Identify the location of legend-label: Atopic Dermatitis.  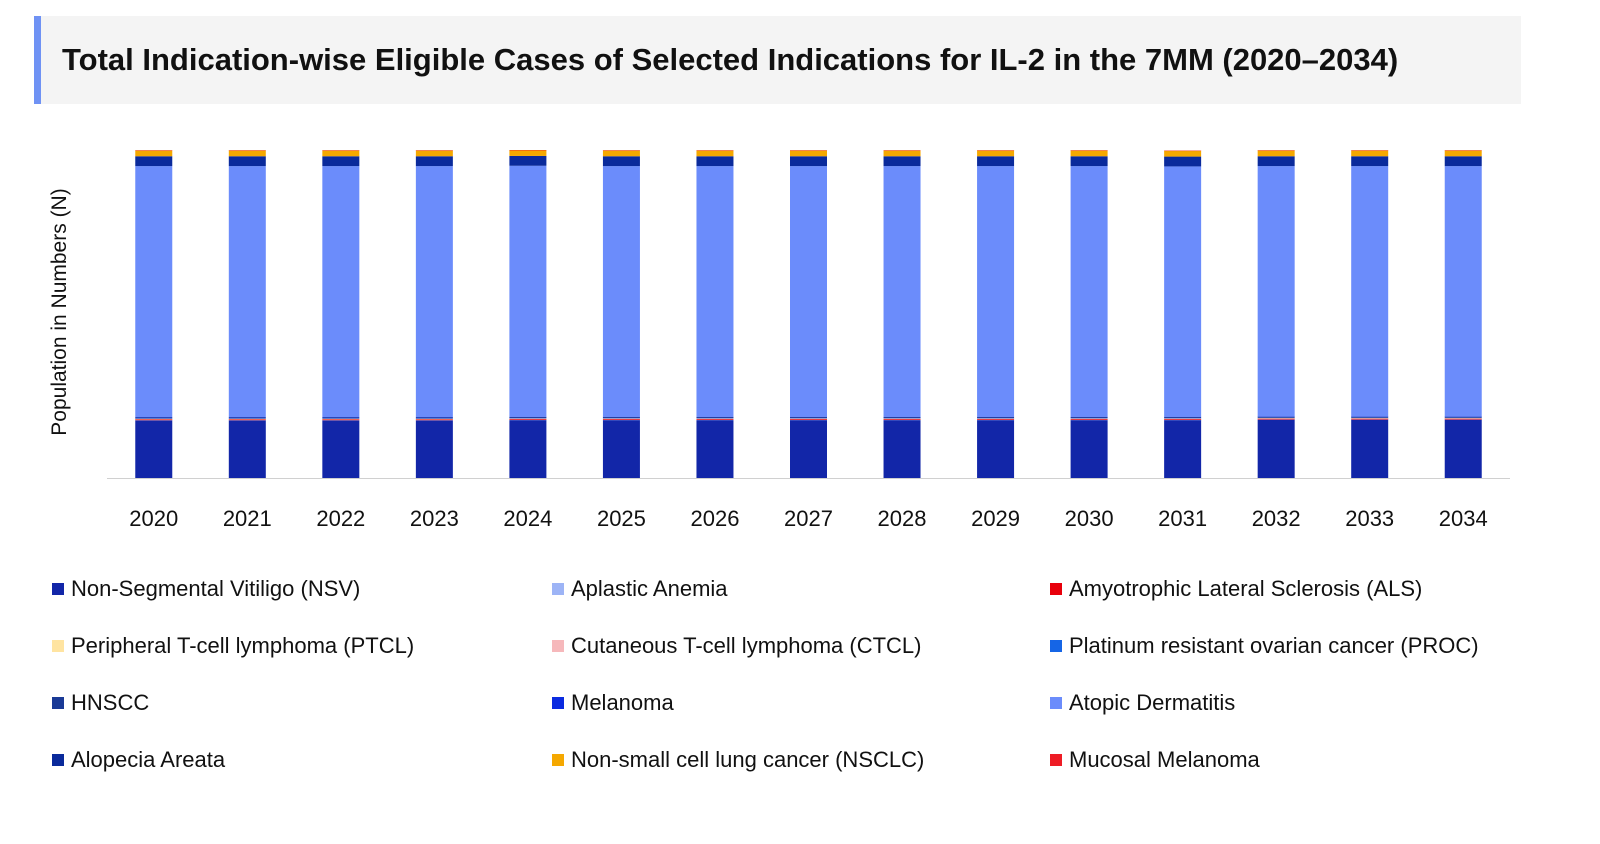
(1152, 702).